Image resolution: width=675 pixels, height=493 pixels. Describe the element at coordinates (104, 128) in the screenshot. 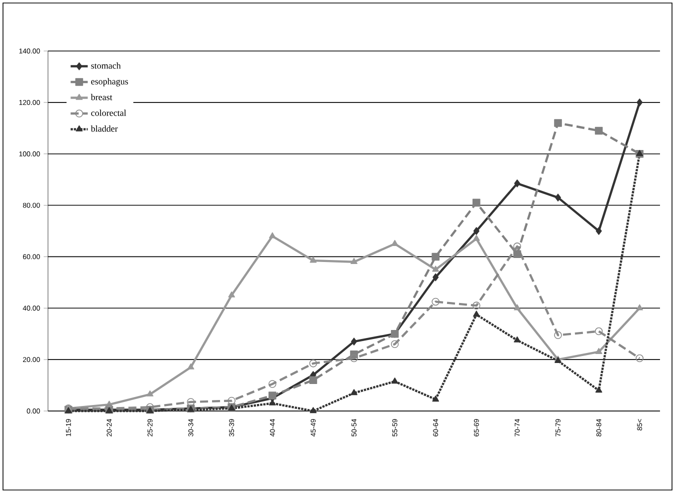

I see `legend-label: bladder` at that location.